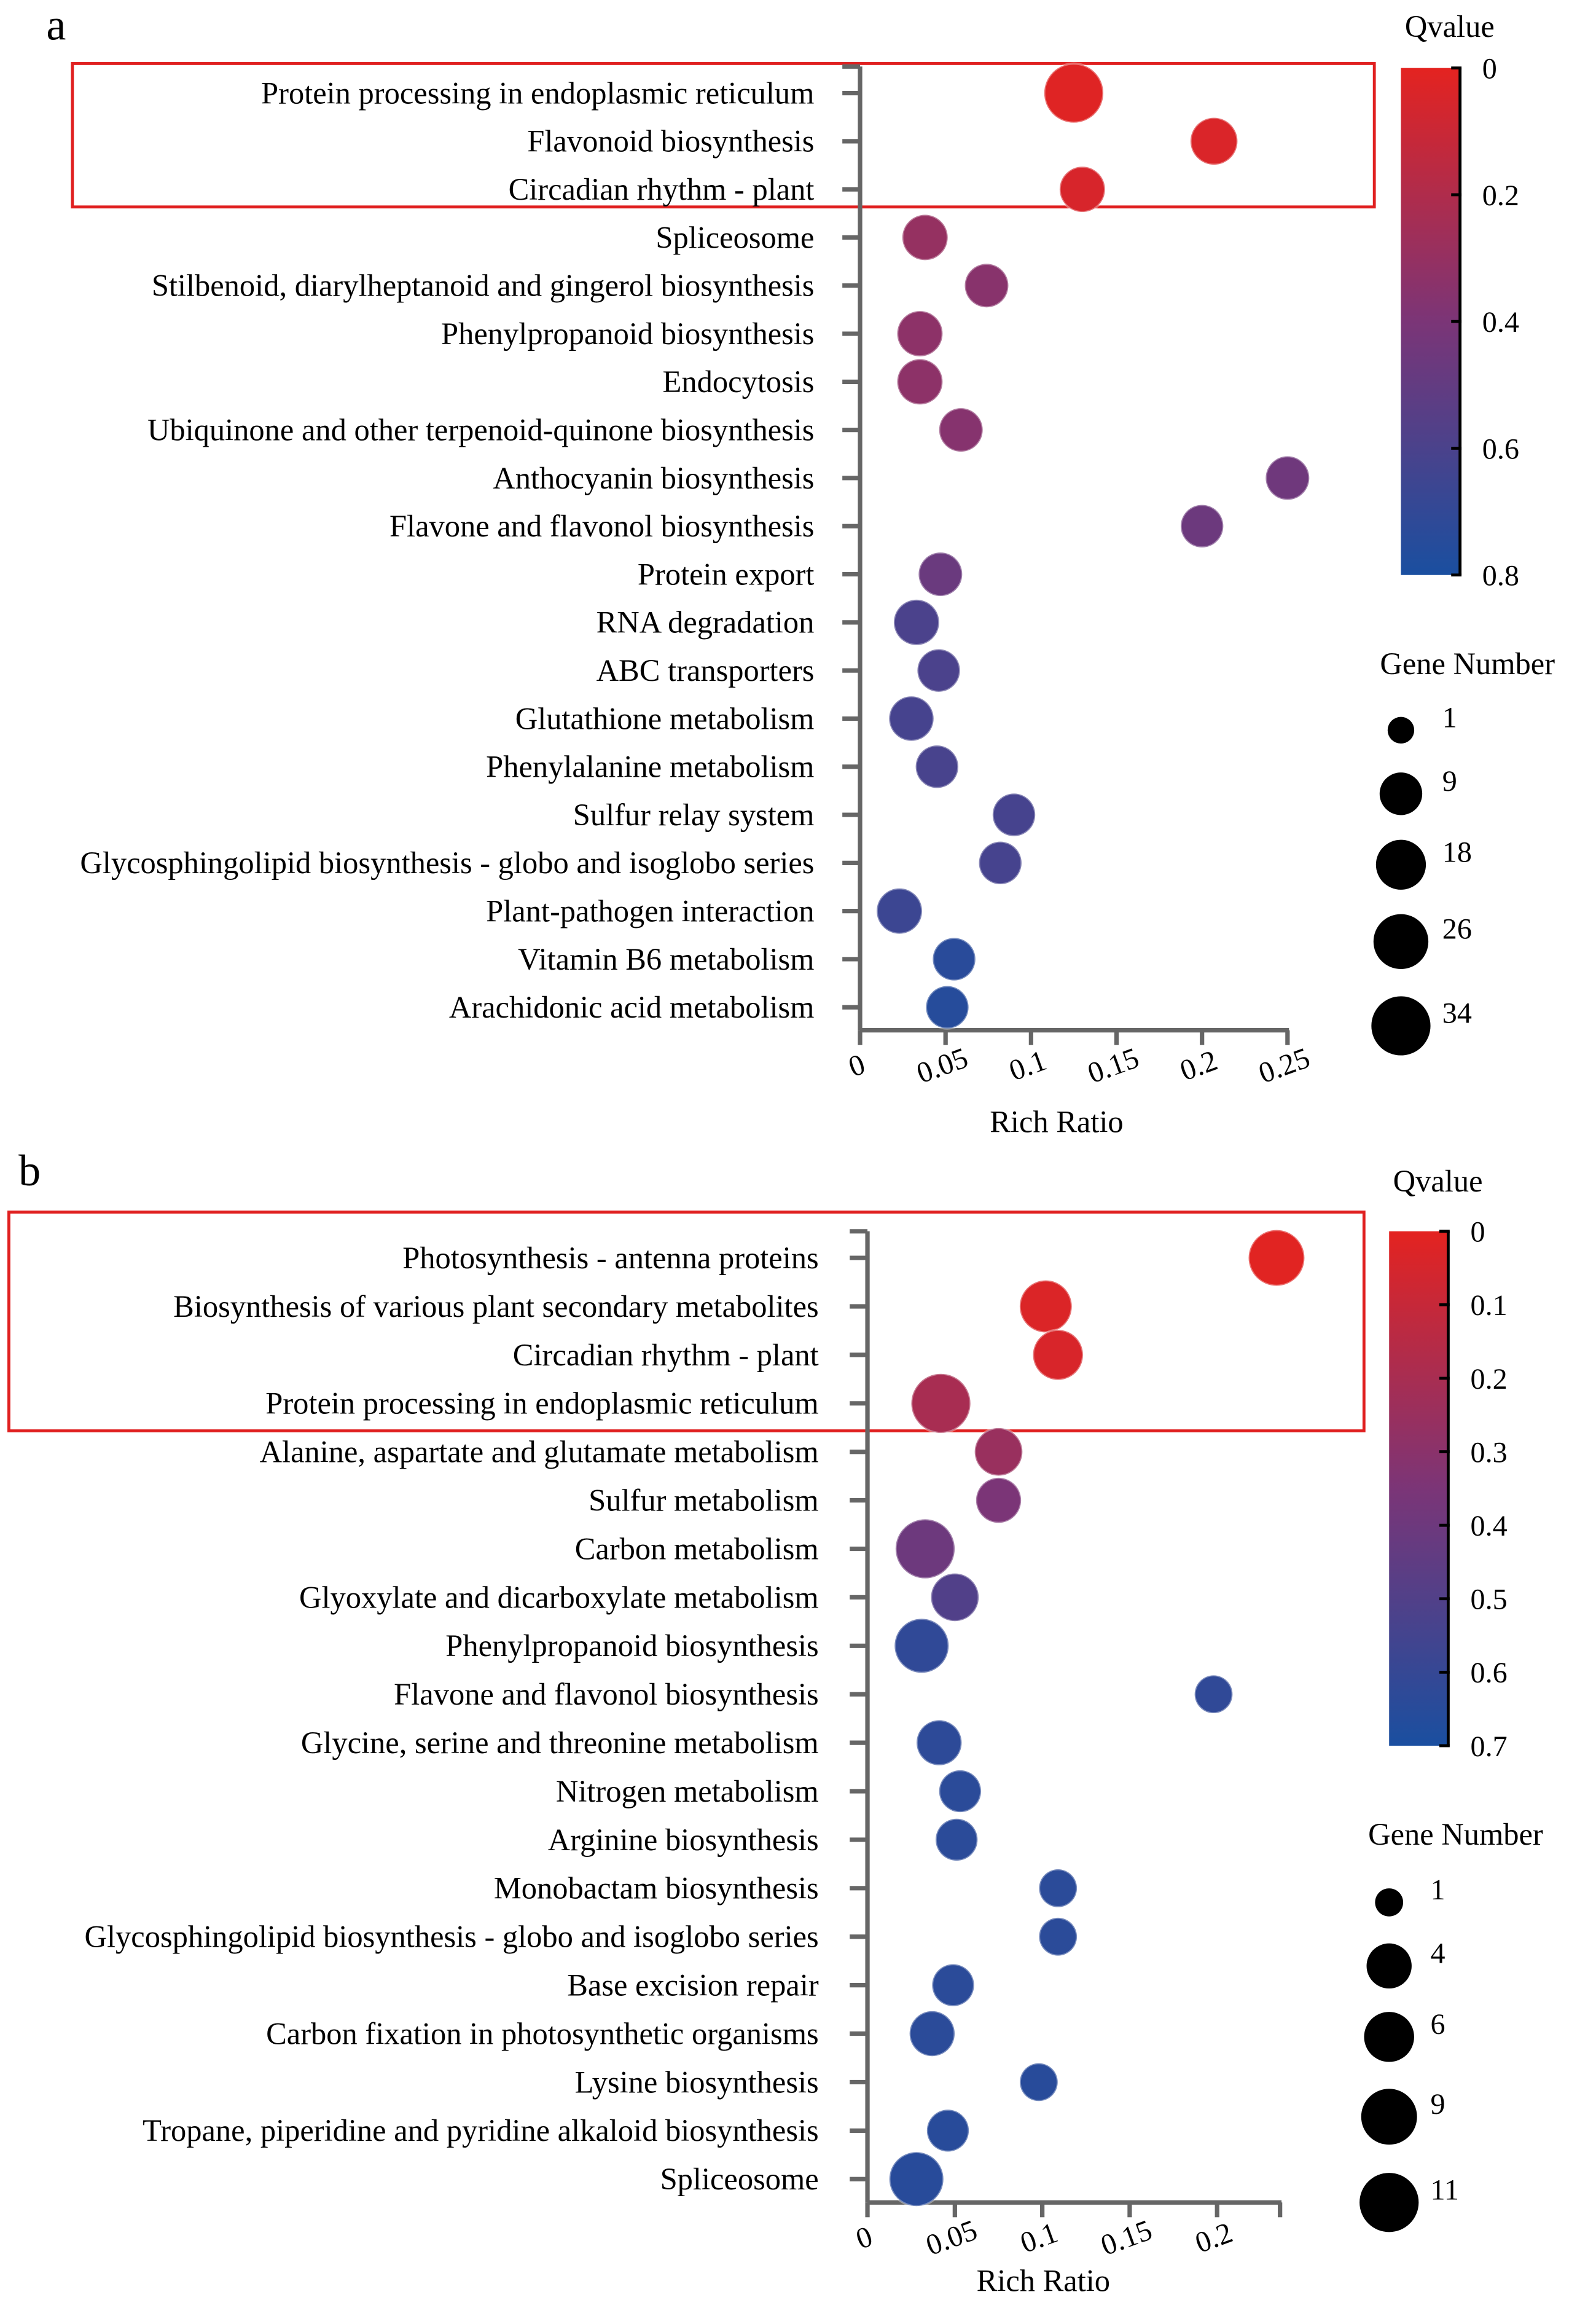 The width and height of the screenshot is (1596, 2308). Describe the element at coordinates (650, 910) in the screenshot. I see `y-tick-label: Plant-pathogen interaction` at that location.